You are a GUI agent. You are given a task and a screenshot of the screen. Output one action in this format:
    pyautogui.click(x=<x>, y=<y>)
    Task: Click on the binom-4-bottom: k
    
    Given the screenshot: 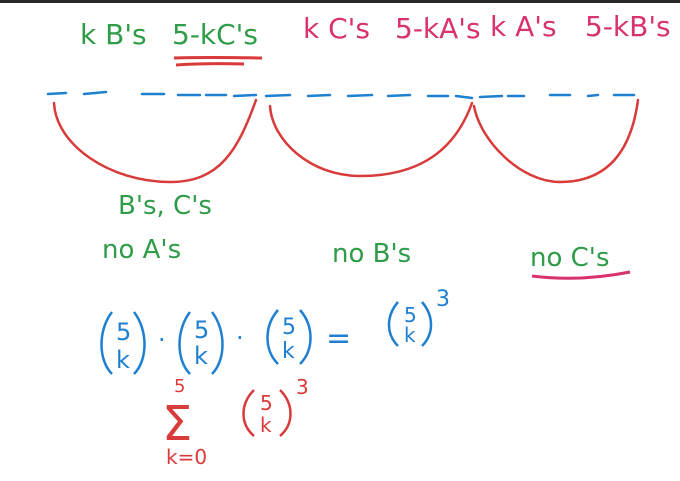 What is the action you would take?
    pyautogui.click(x=410, y=335)
    